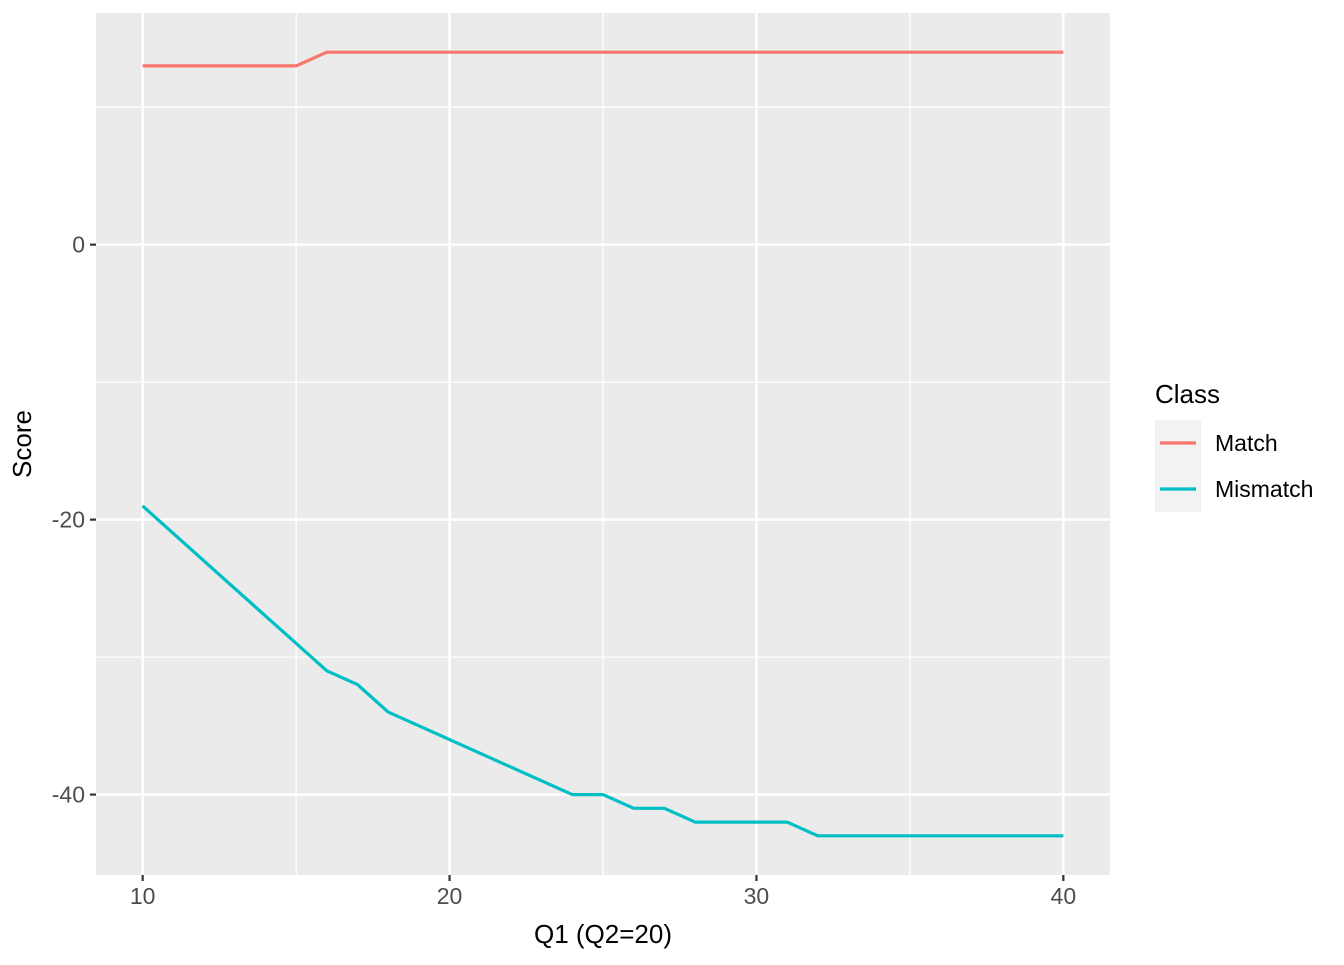 Image resolution: width=1344 pixels, height=965 pixels. What do you see at coordinates (78, 245) in the screenshot?
I see `y-tick-label-0: 0` at bounding box center [78, 245].